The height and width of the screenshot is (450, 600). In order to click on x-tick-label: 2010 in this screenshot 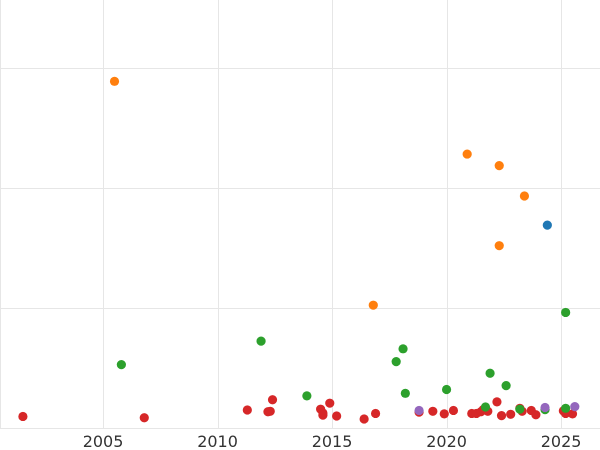, I will do `click(217, 441)`.